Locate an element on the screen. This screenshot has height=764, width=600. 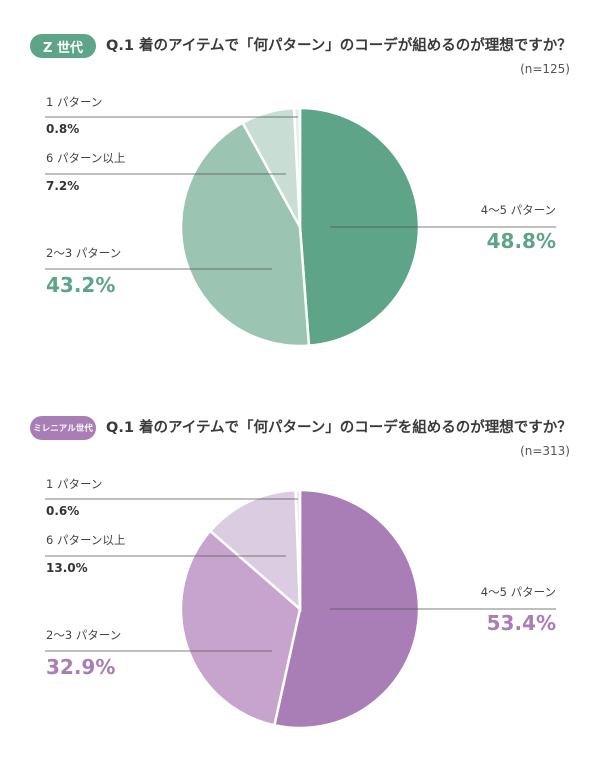
slice-value: 43.2% is located at coordinates (80, 285).